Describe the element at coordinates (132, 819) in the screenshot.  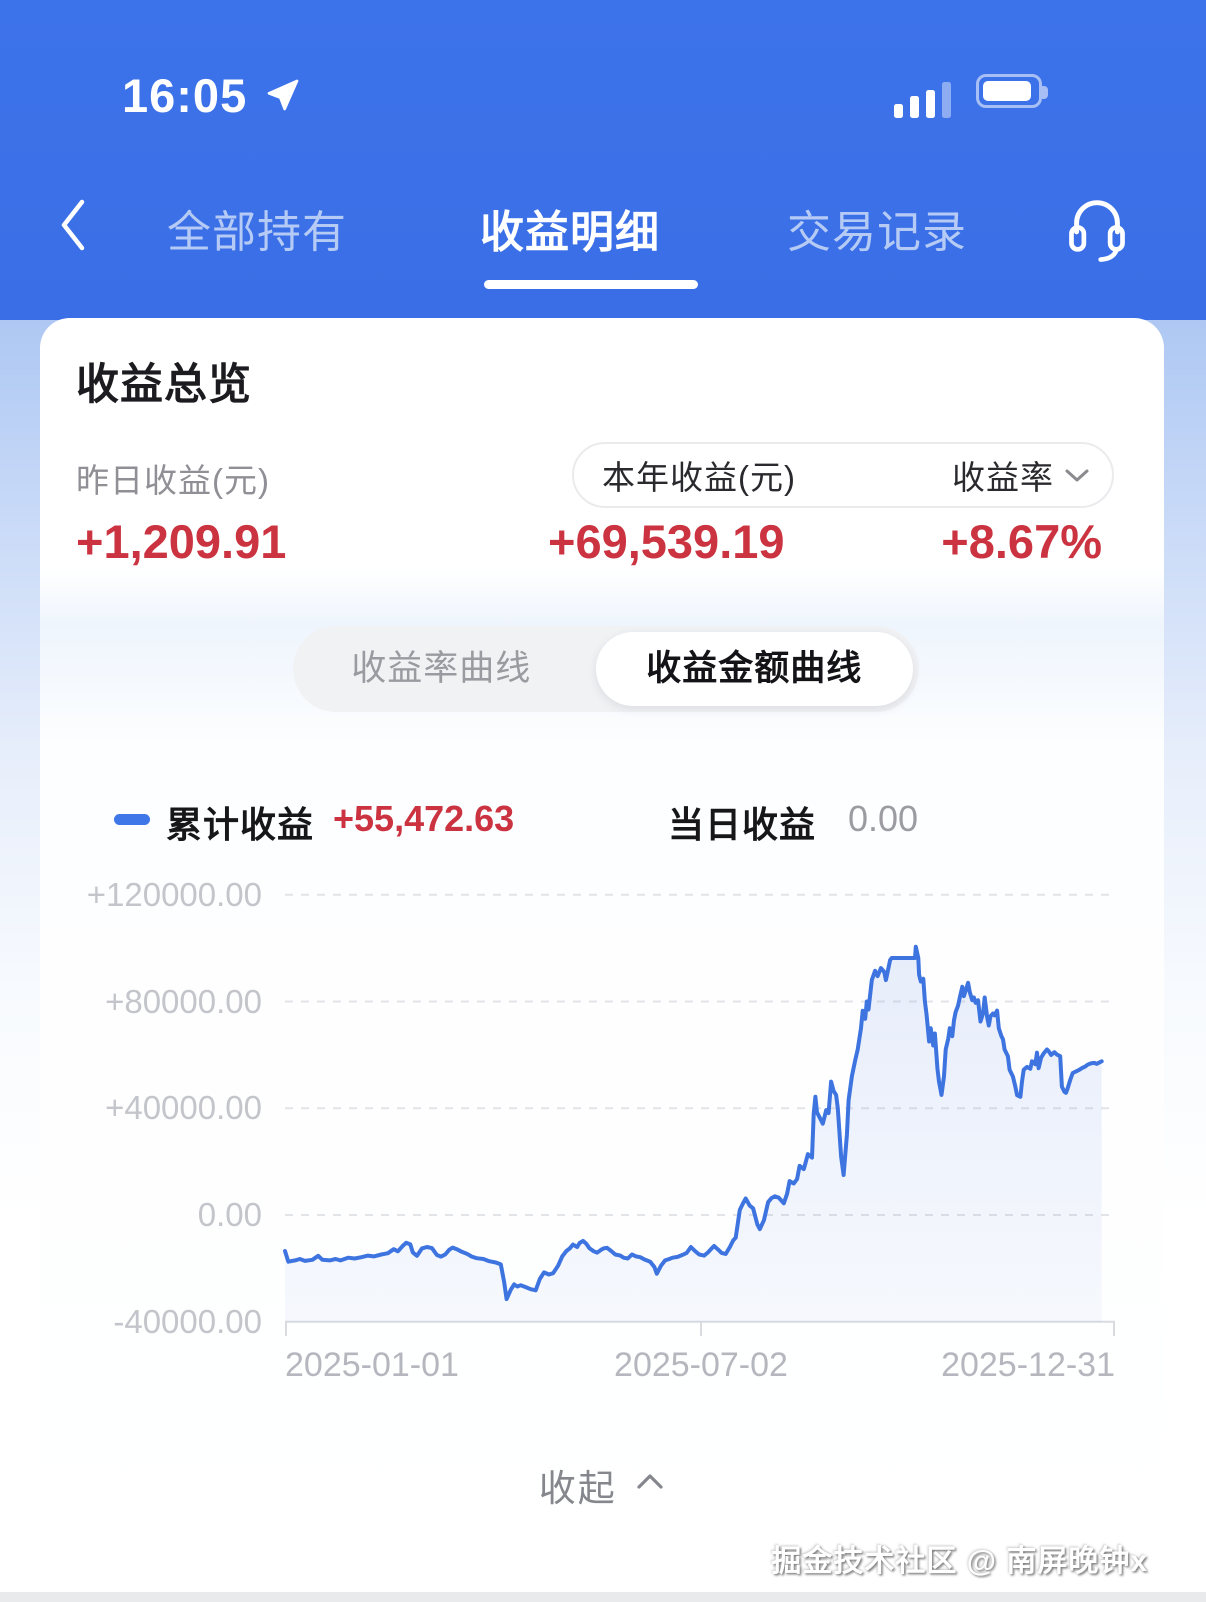
I see `cumulative-series-marker` at that location.